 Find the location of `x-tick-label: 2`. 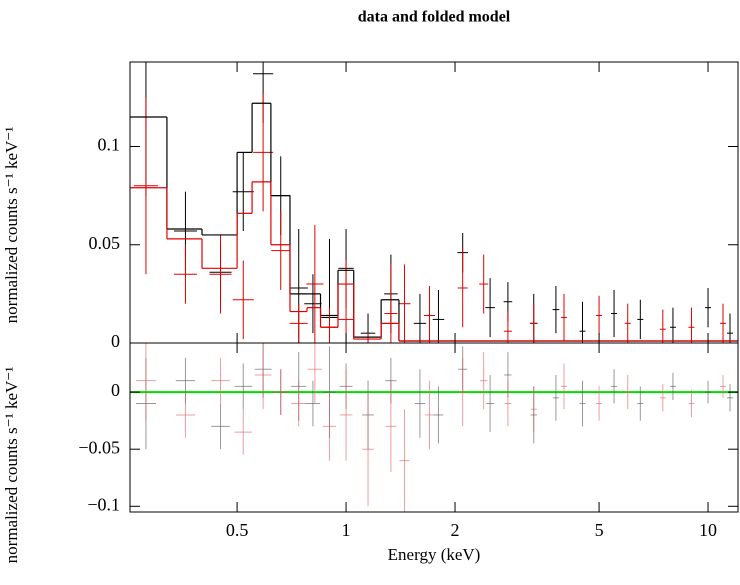

x-tick-label: 2 is located at coordinates (455, 530).